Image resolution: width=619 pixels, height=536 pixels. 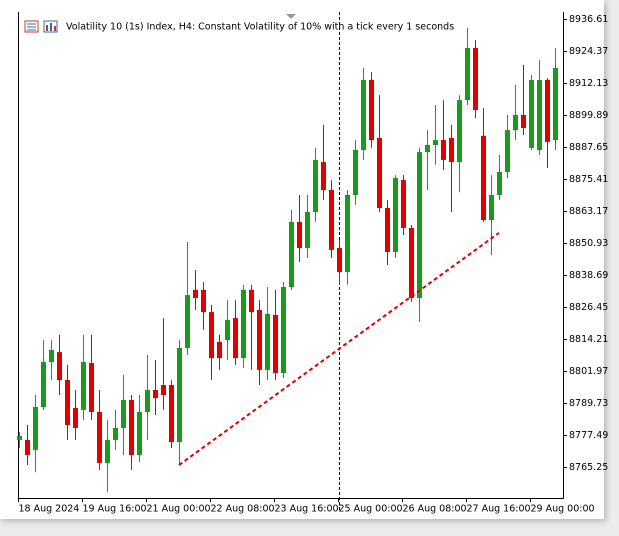 I want to click on y-tick-label: 8887.65, so click(x=588, y=147).